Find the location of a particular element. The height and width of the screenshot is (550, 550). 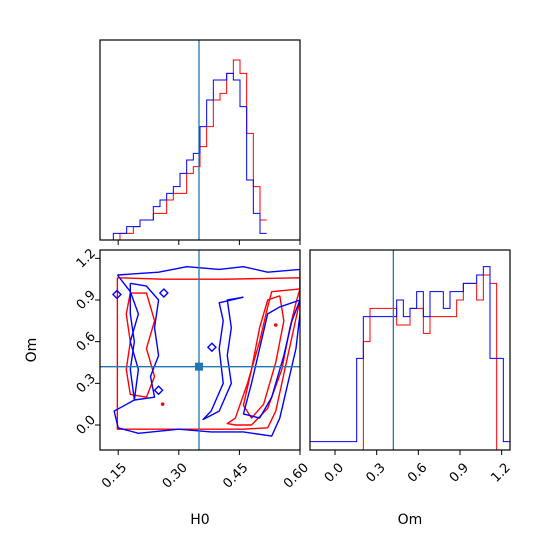

x-axis-label-om: Om is located at coordinates (410, 520).